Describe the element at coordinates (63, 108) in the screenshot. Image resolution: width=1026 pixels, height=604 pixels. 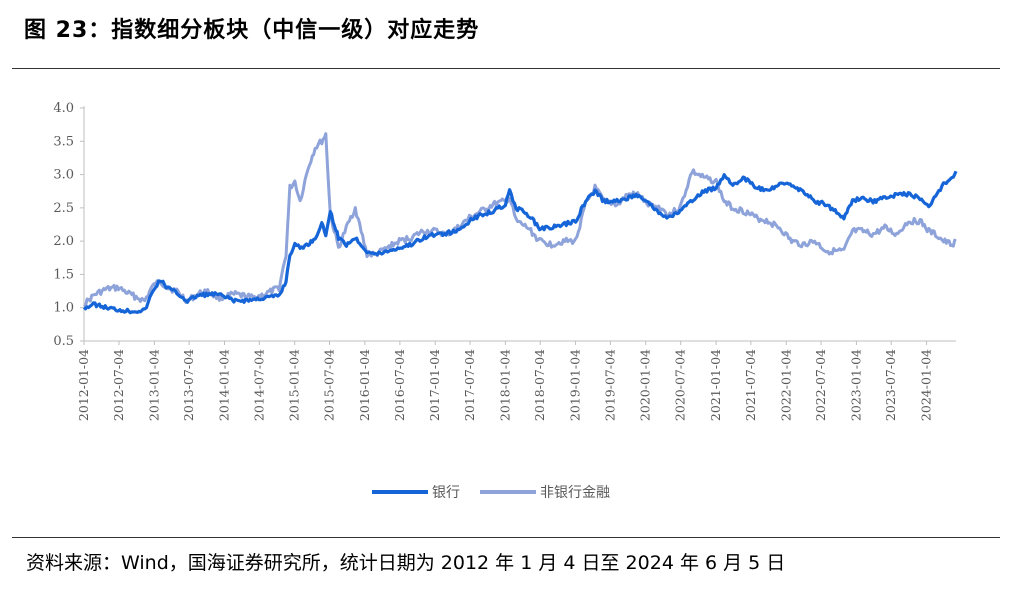
I see `y-tick-label: 4.0` at that location.